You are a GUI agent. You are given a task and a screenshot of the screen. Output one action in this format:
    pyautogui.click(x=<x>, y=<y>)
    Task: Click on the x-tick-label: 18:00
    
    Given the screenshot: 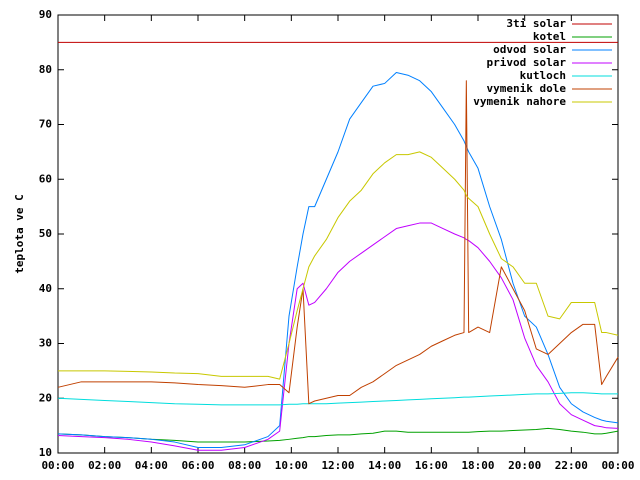 What is the action you would take?
    pyautogui.click(x=477, y=465)
    